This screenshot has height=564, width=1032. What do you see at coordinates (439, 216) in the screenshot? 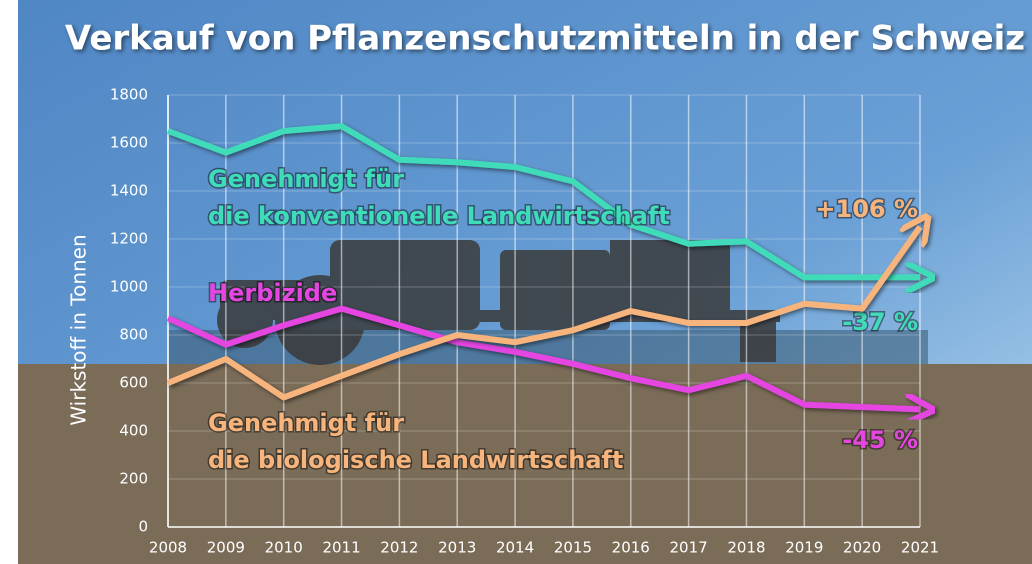
I see `series-label: die konventionelle Landwirtschaft` at bounding box center [439, 216].